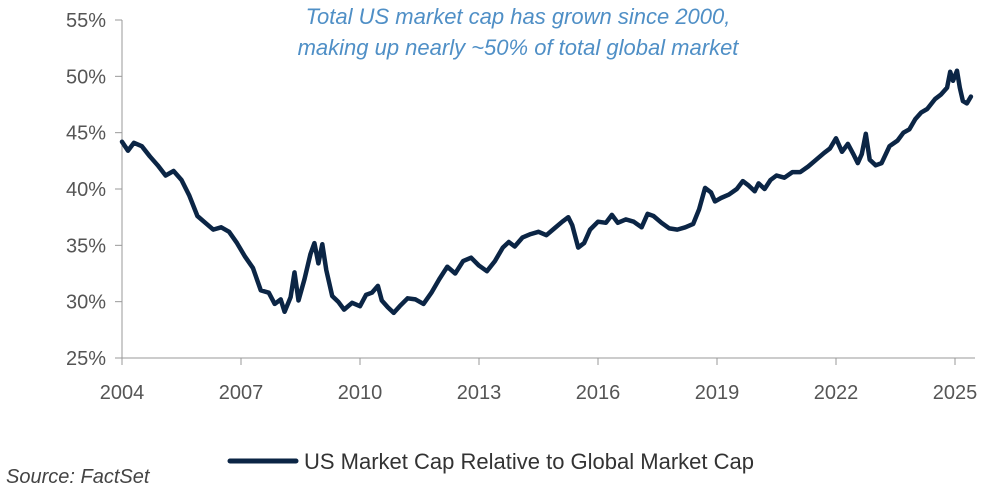 Image resolution: width=990 pixels, height=495 pixels. I want to click on x-tick-label: 2004, so click(122, 393).